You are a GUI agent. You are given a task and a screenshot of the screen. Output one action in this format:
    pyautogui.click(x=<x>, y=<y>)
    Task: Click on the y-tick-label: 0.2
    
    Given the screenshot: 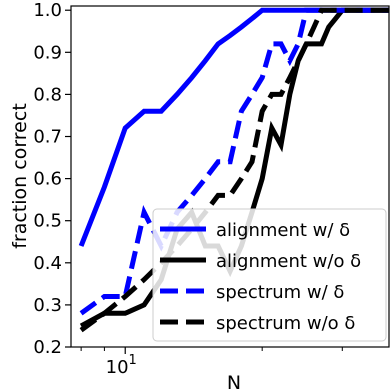 What is the action you would take?
    pyautogui.click(x=47, y=347)
    